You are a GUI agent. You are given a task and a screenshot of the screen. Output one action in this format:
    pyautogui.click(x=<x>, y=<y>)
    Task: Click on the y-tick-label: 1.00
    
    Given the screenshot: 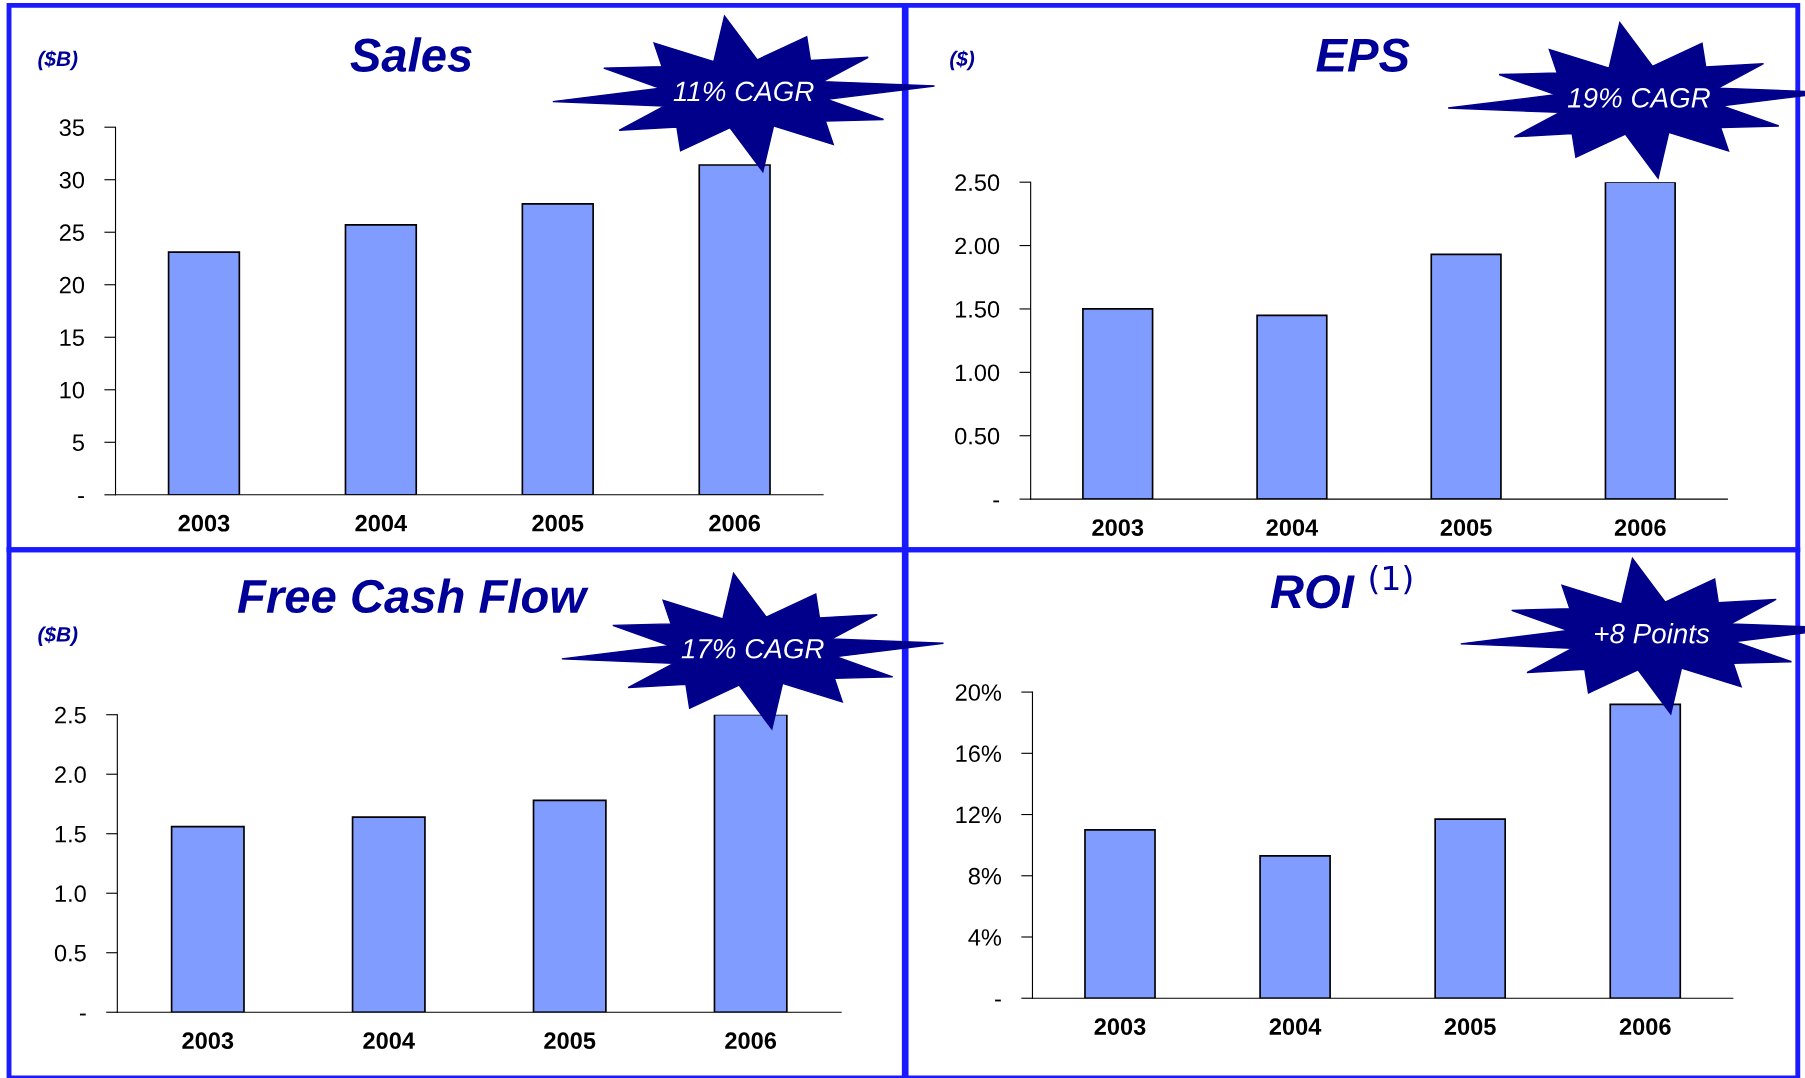 What is the action you would take?
    pyautogui.click(x=977, y=373)
    